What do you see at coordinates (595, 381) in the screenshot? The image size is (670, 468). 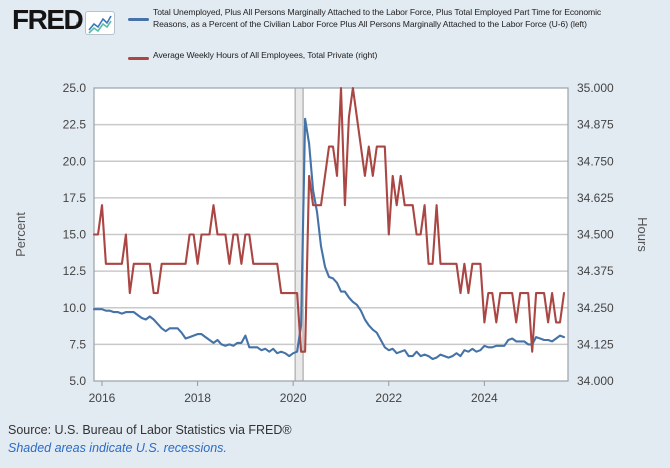 I see `right-axis-tick-label: 34.000` at bounding box center [595, 381].